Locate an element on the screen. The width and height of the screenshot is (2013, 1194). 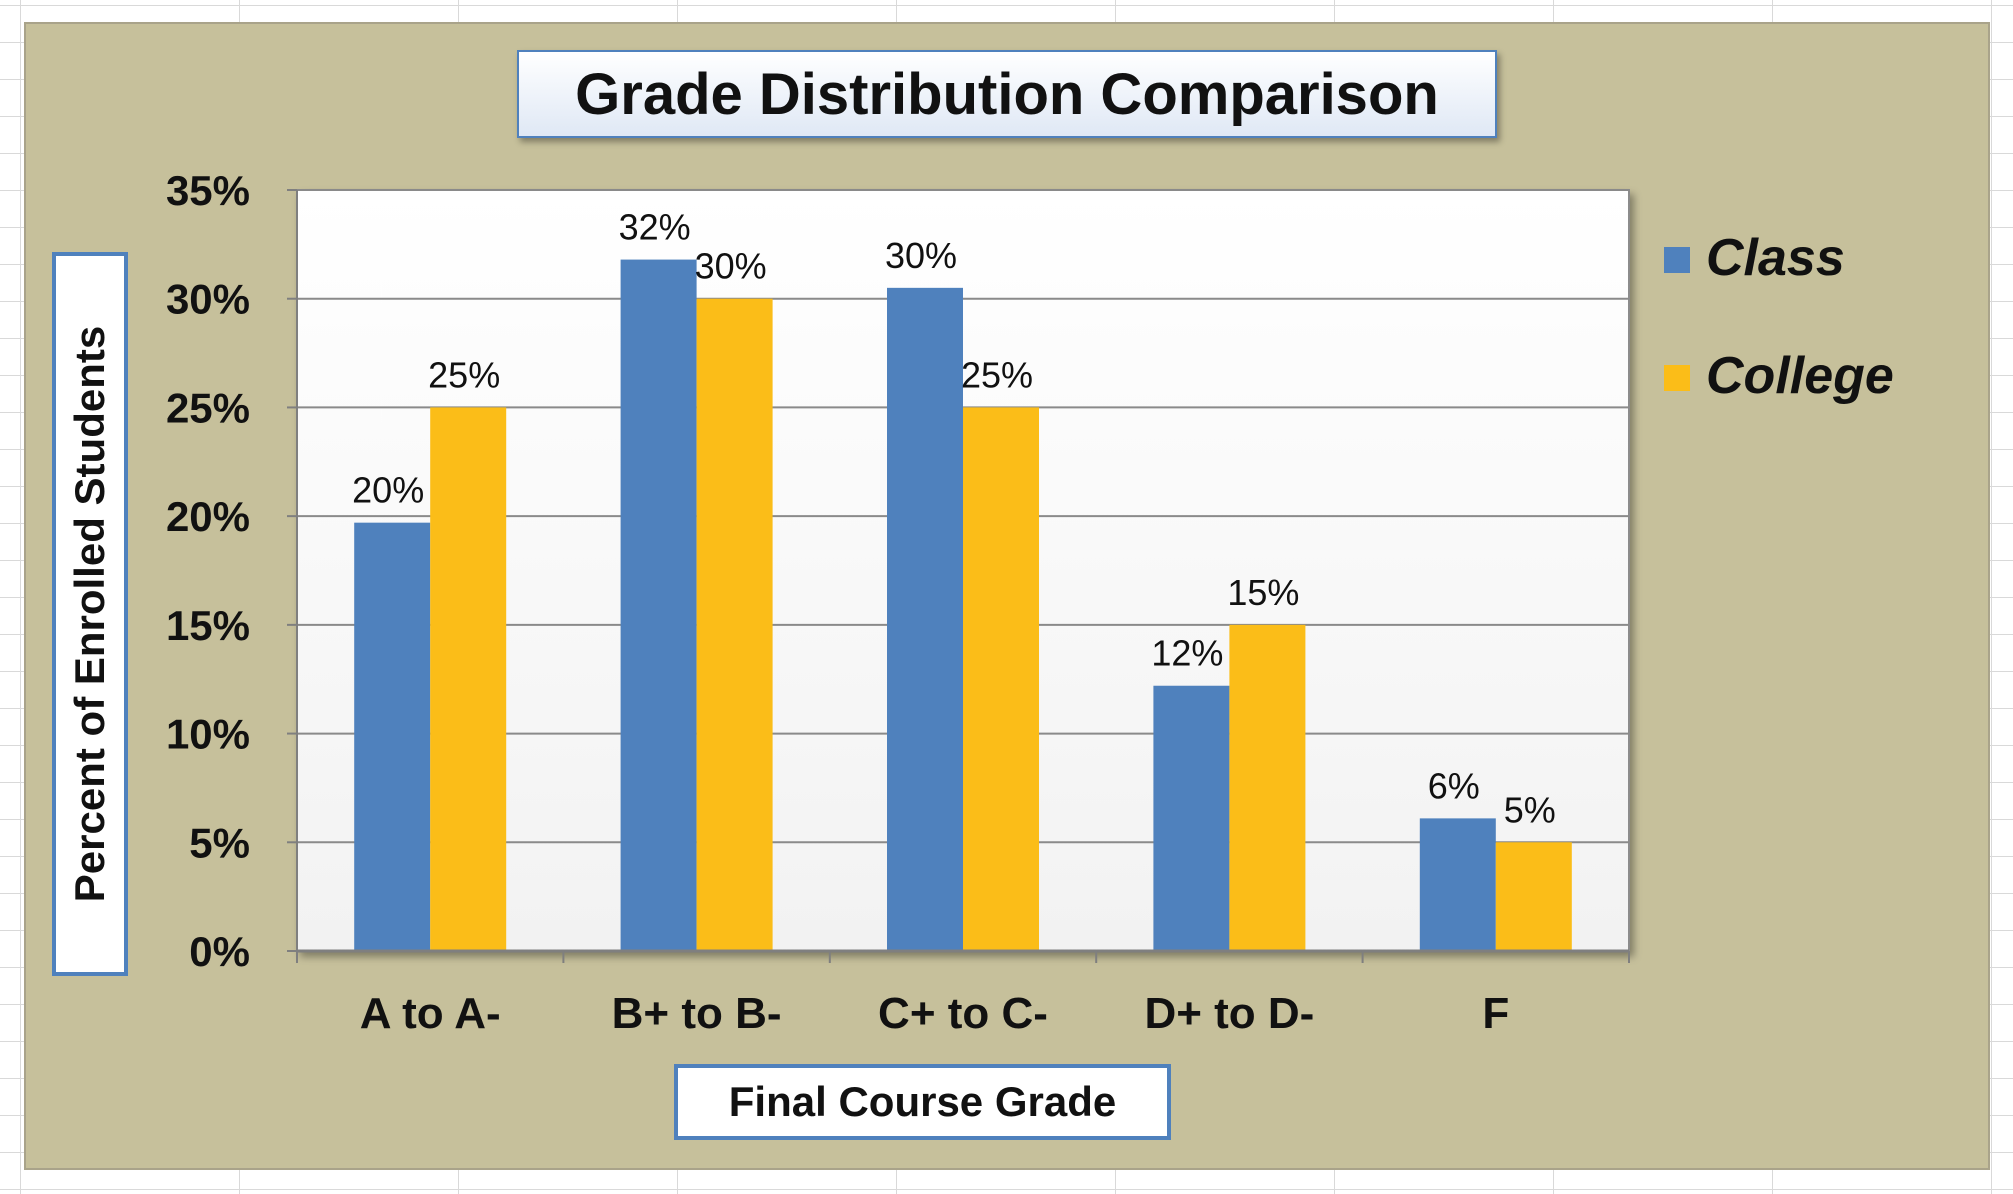
x-tick-label: D+ to D- is located at coordinates (1229, 1013).